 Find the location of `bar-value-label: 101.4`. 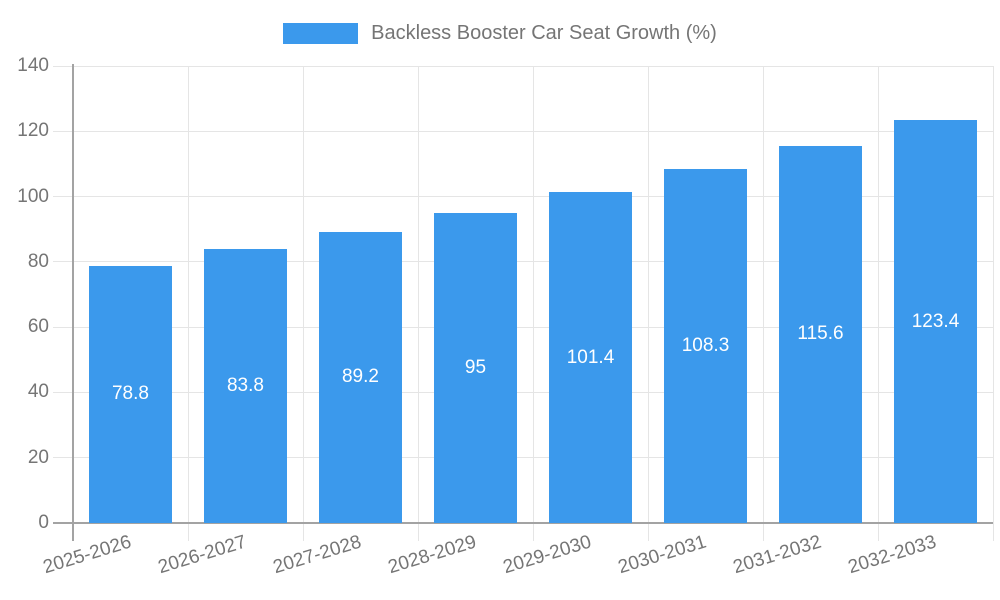

bar-value-label: 101.4 is located at coordinates (590, 357).